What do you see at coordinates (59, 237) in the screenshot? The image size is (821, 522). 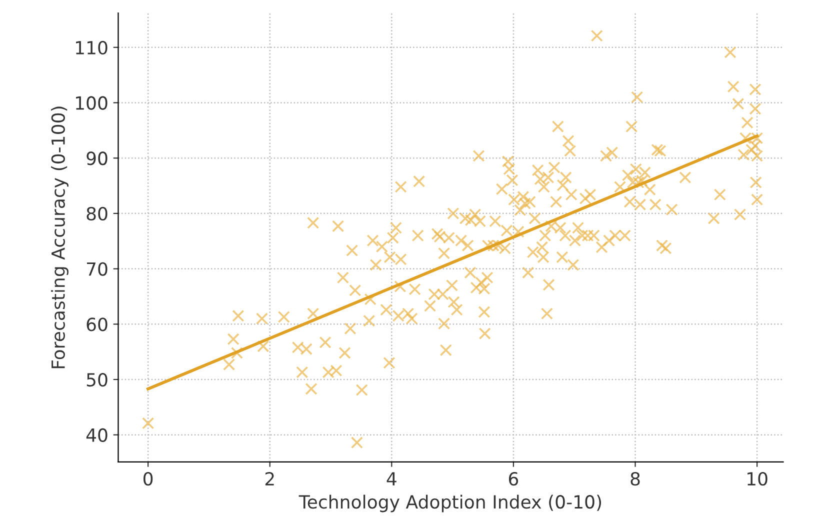 I see `y-axis-title: Forecasting Accuracy (0-100)` at bounding box center [59, 237].